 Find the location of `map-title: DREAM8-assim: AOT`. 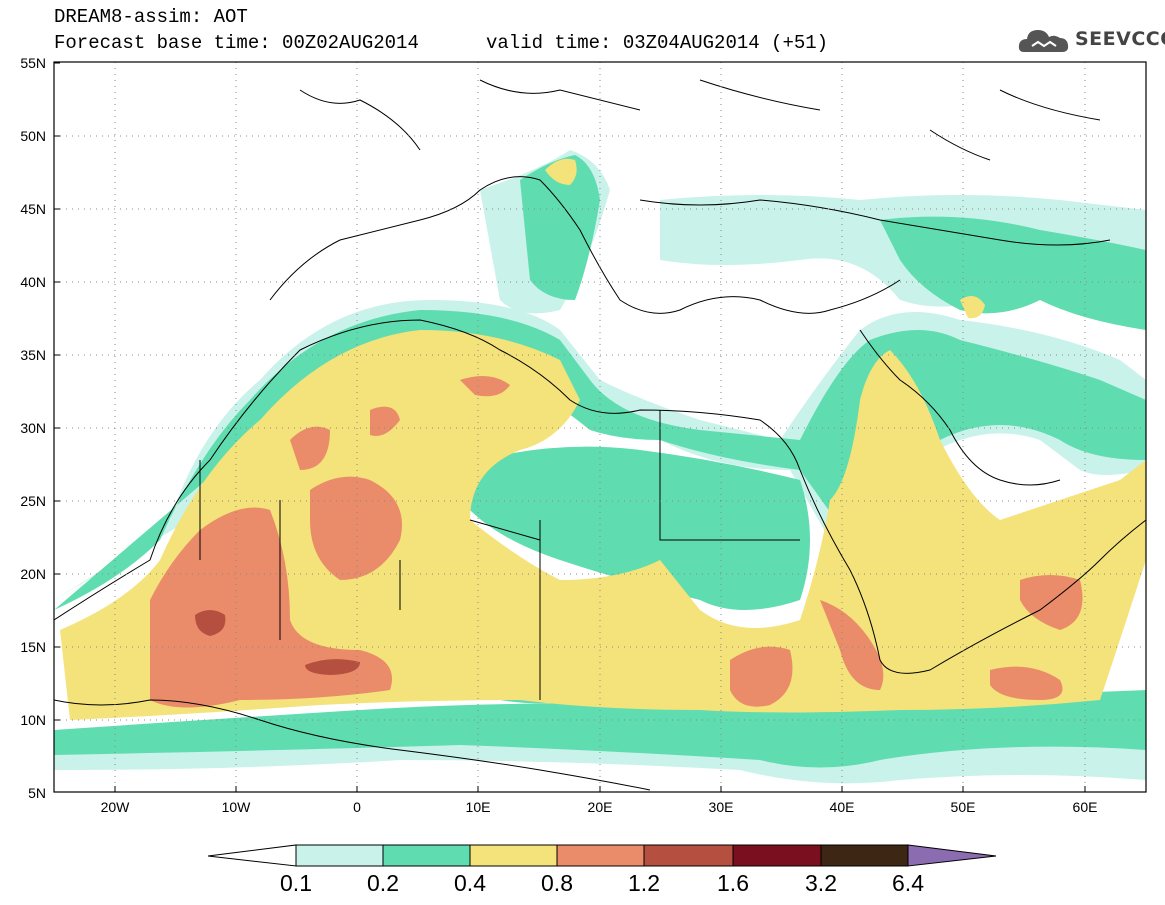

map-title: DREAM8-assim: AOT is located at coordinates (151, 17).